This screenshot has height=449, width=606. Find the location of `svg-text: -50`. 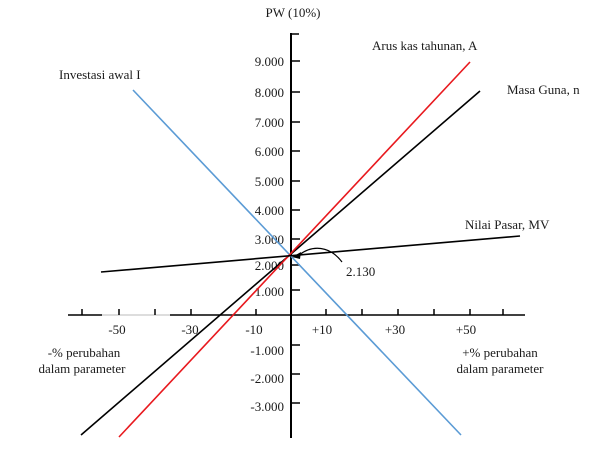

svg-text: -50 is located at coordinates (116, 329).